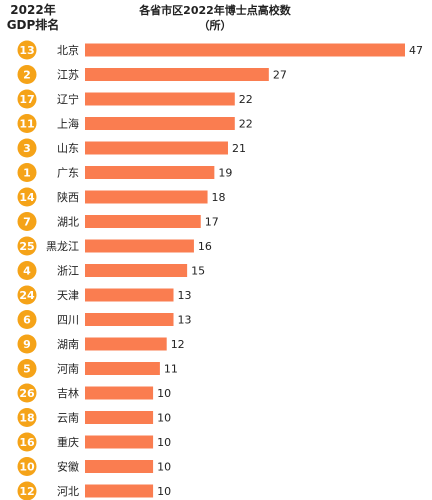 Image resolution: width=432 pixels, height=500 pixels. Describe the element at coordinates (68, 148) in the screenshot. I see `category-label: 山东` at that location.